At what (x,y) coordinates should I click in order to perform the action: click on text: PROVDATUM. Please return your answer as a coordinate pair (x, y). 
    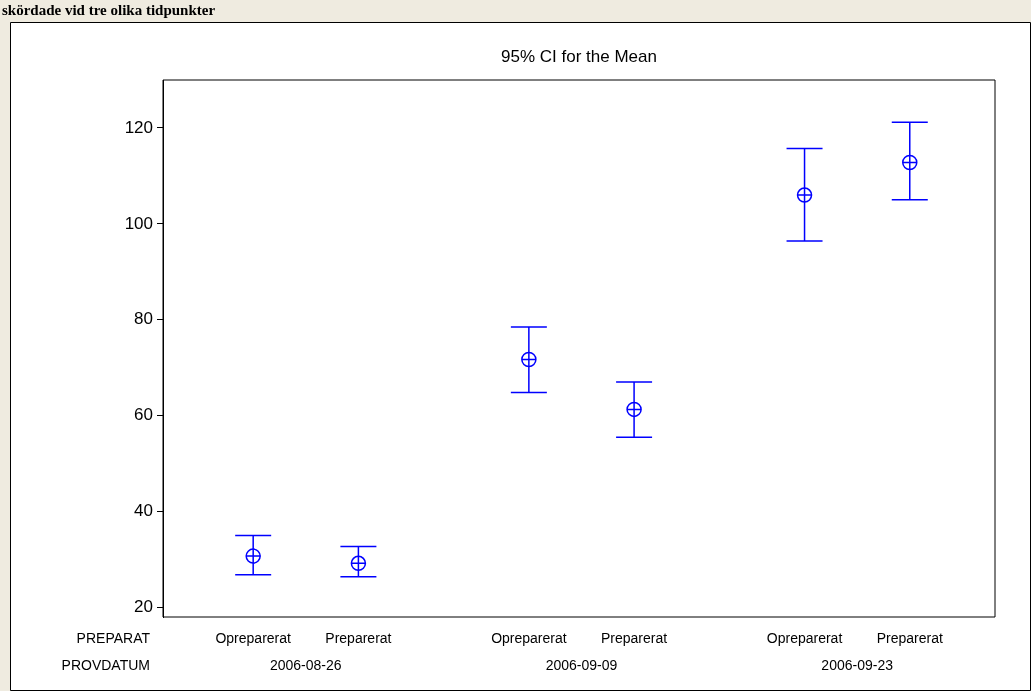
    Looking at the image, I should click on (105, 664).